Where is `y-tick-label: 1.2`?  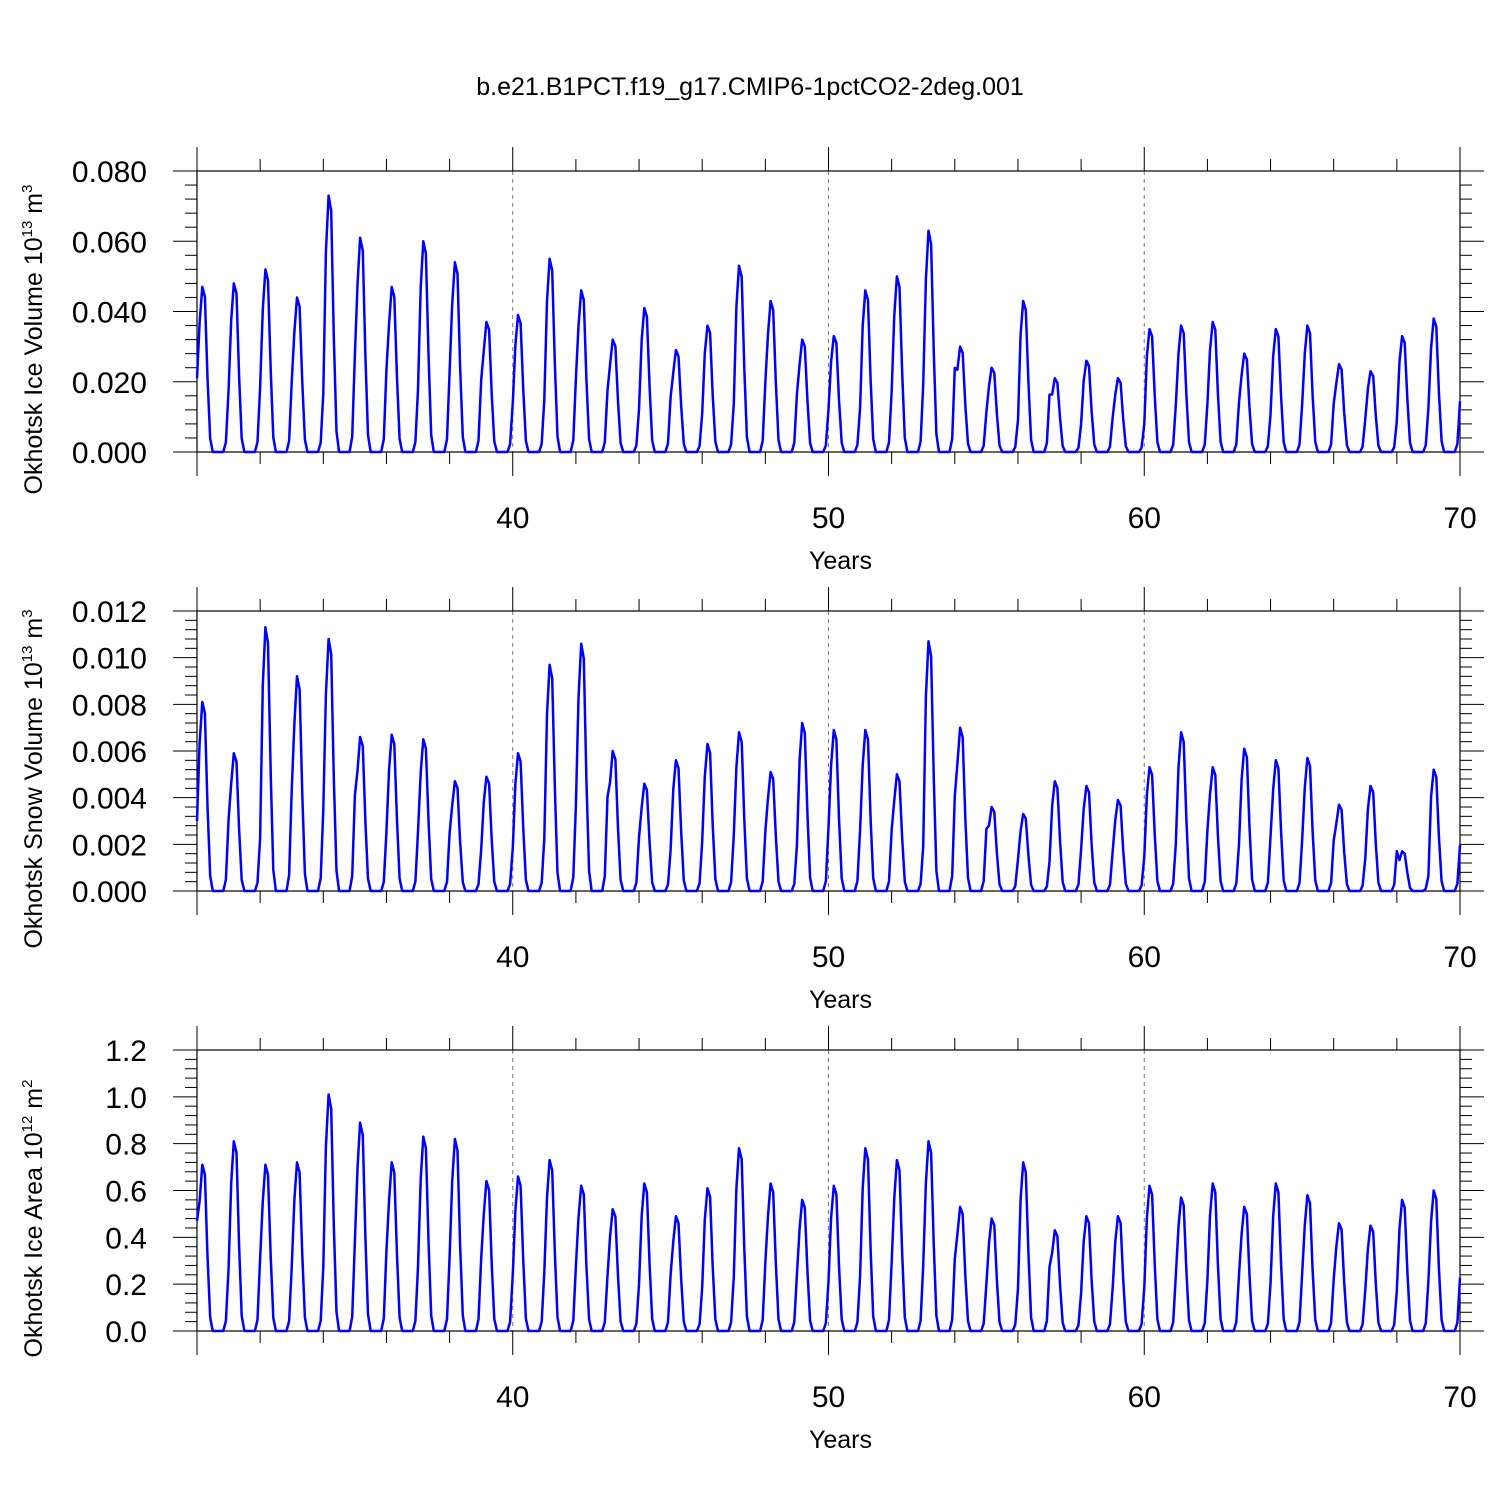 y-tick-label: 1.2 is located at coordinates (126, 1051).